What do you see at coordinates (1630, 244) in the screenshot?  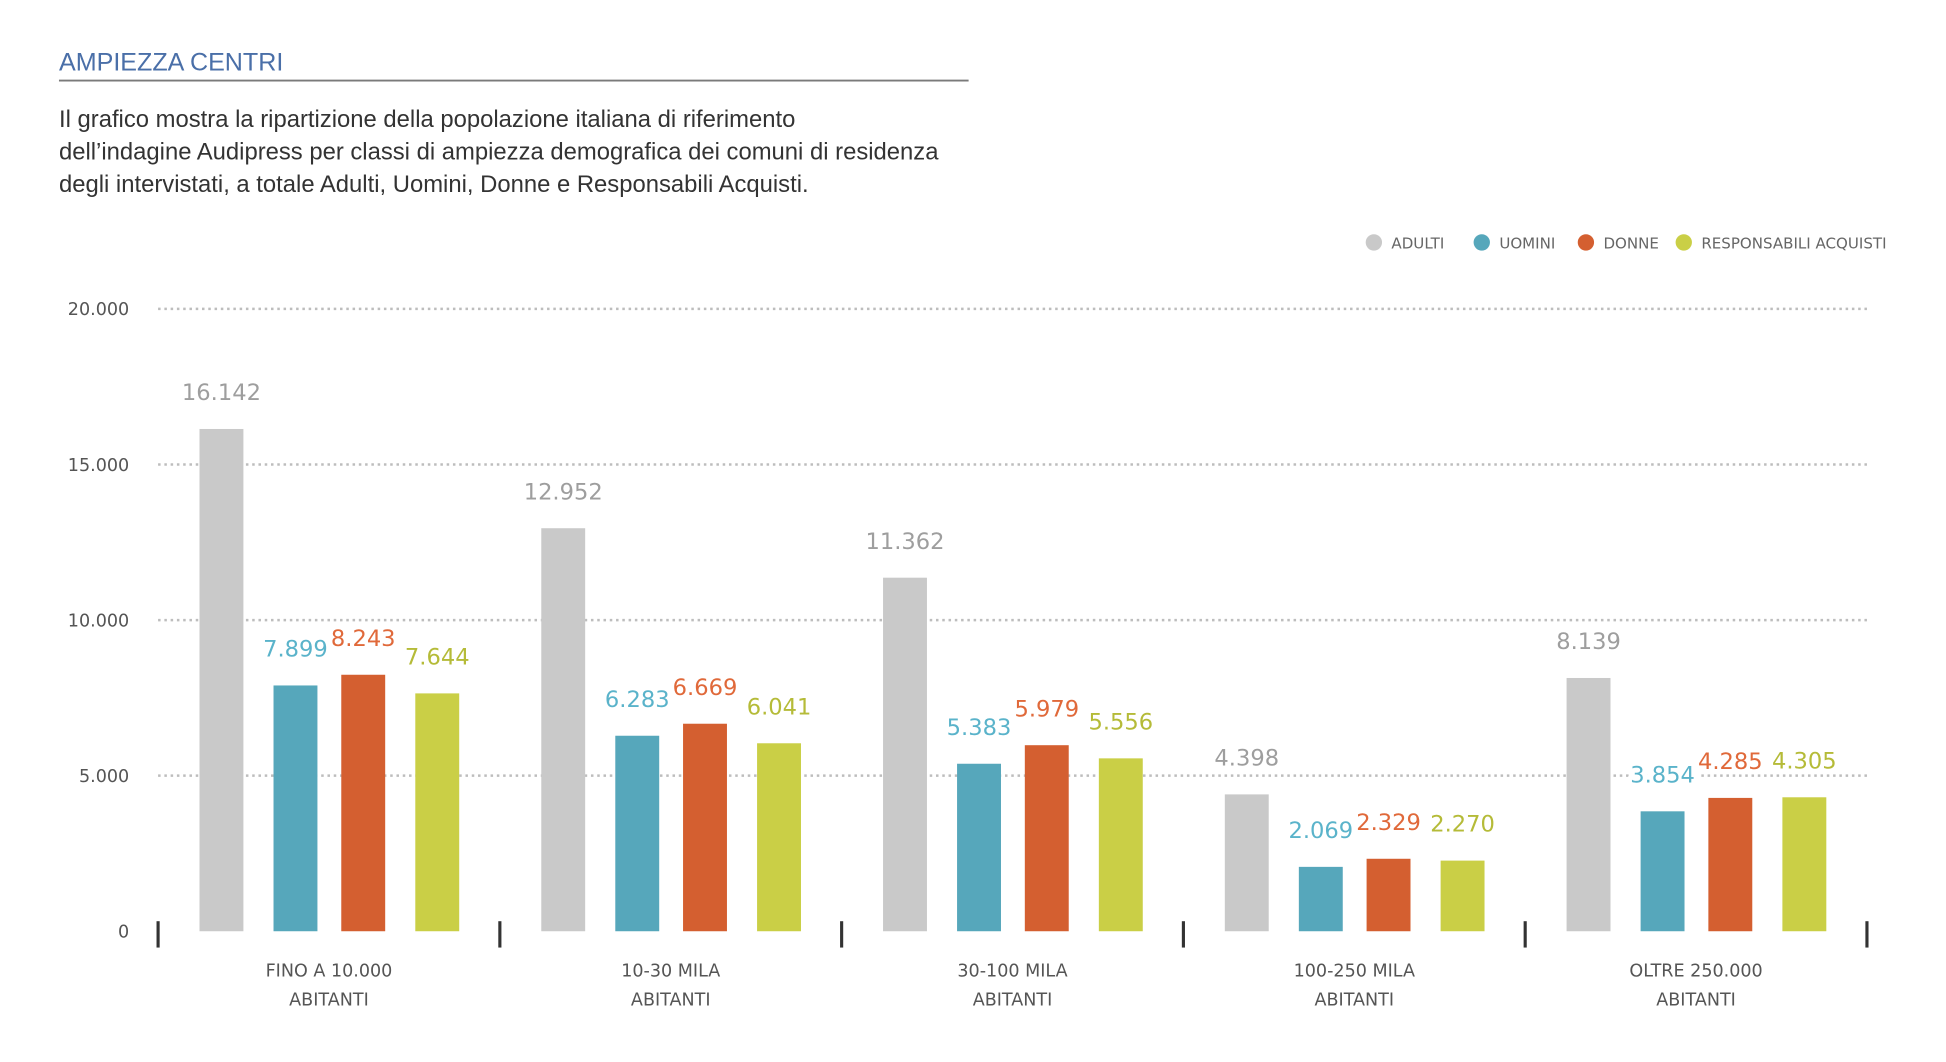 I see `legend-label: DONNE` at bounding box center [1630, 244].